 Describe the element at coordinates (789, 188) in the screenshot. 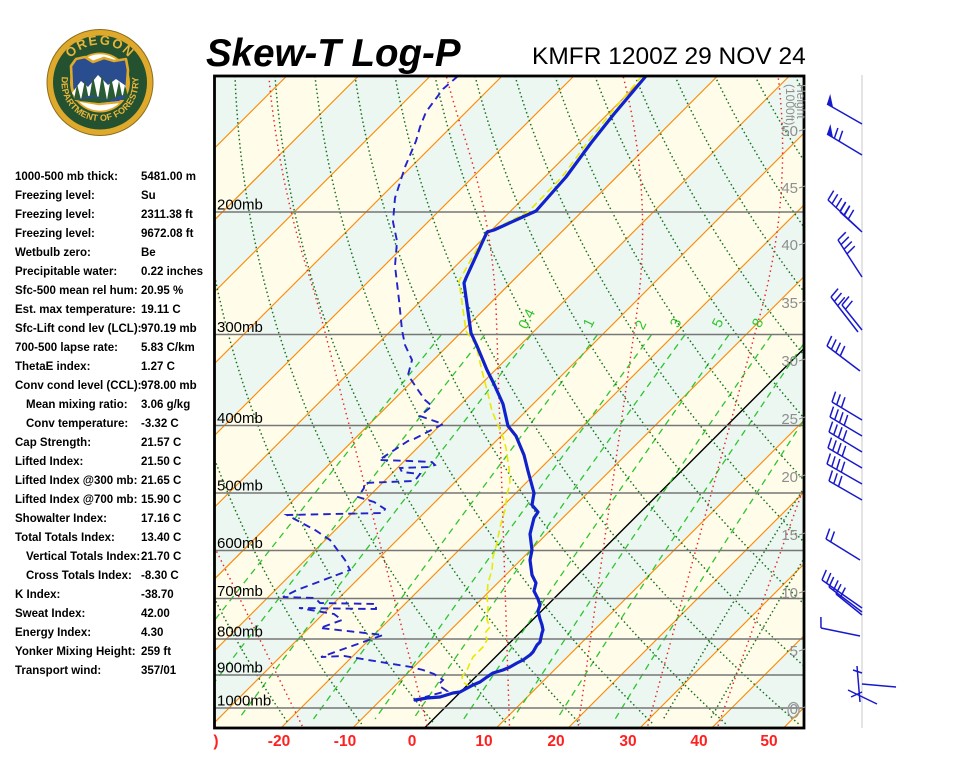

I see `svg-text: 45` at that location.